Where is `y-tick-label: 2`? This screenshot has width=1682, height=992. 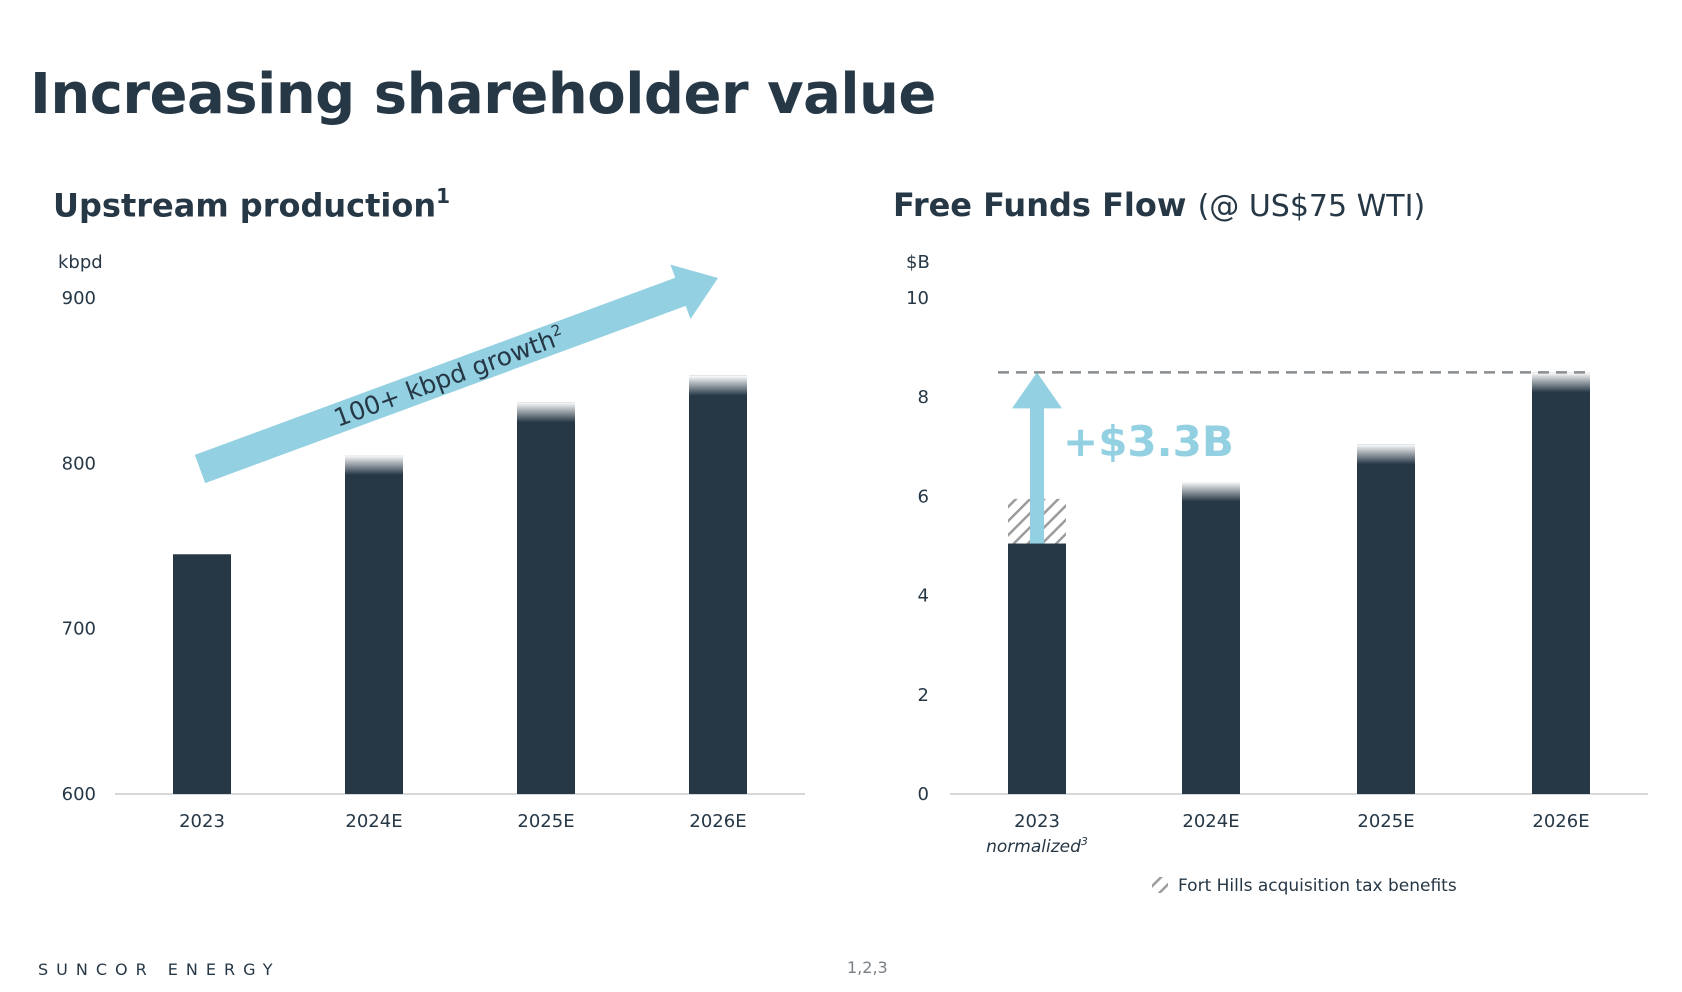 y-tick-label: 2 is located at coordinates (923, 695).